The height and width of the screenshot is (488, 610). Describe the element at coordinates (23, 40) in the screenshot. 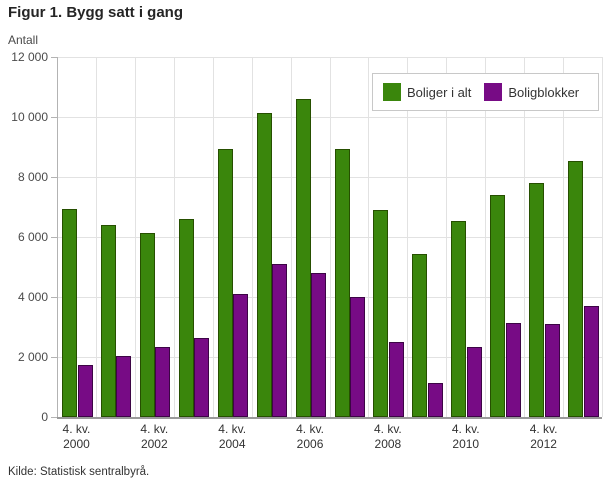

I see `y-axis-unit-label: Antall` at that location.